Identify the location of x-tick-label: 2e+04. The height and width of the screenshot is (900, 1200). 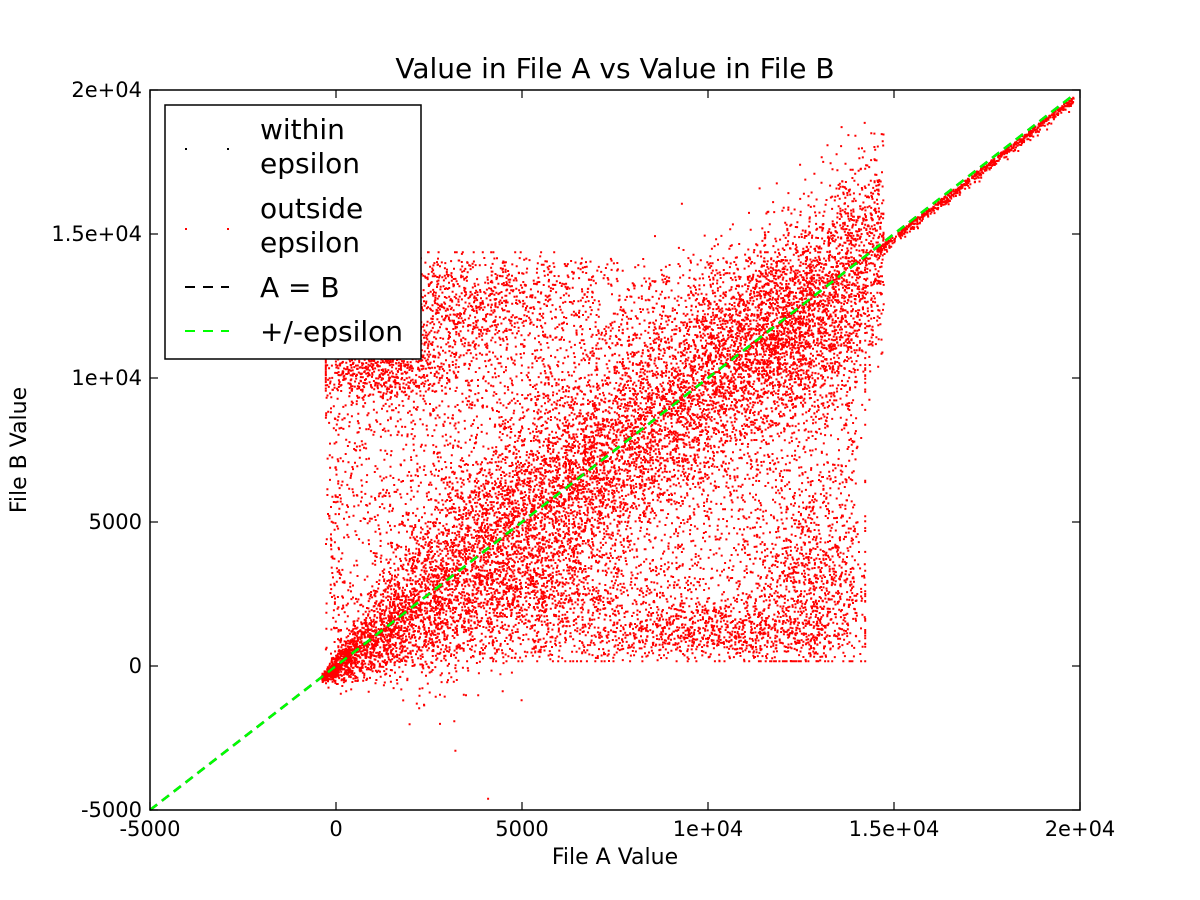
(1080, 829).